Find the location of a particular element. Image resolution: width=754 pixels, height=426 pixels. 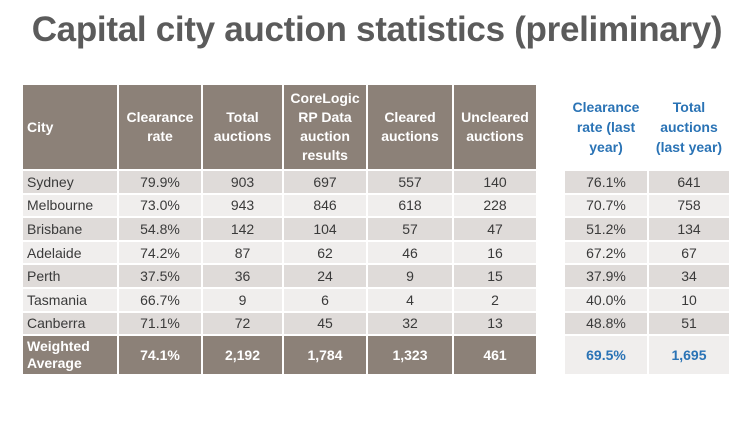

table-row: Tasmania 66.7% 9 6 4 2 is located at coordinates (279, 299).